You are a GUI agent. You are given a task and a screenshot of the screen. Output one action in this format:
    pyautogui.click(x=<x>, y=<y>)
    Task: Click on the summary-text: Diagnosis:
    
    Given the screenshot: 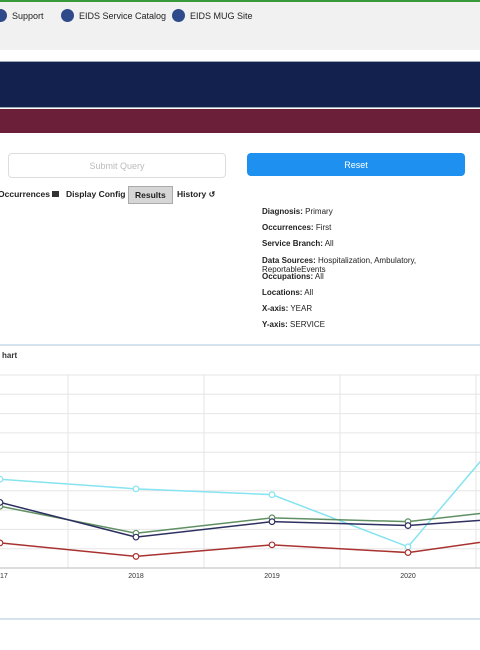 What is the action you would take?
    pyautogui.click(x=282, y=211)
    